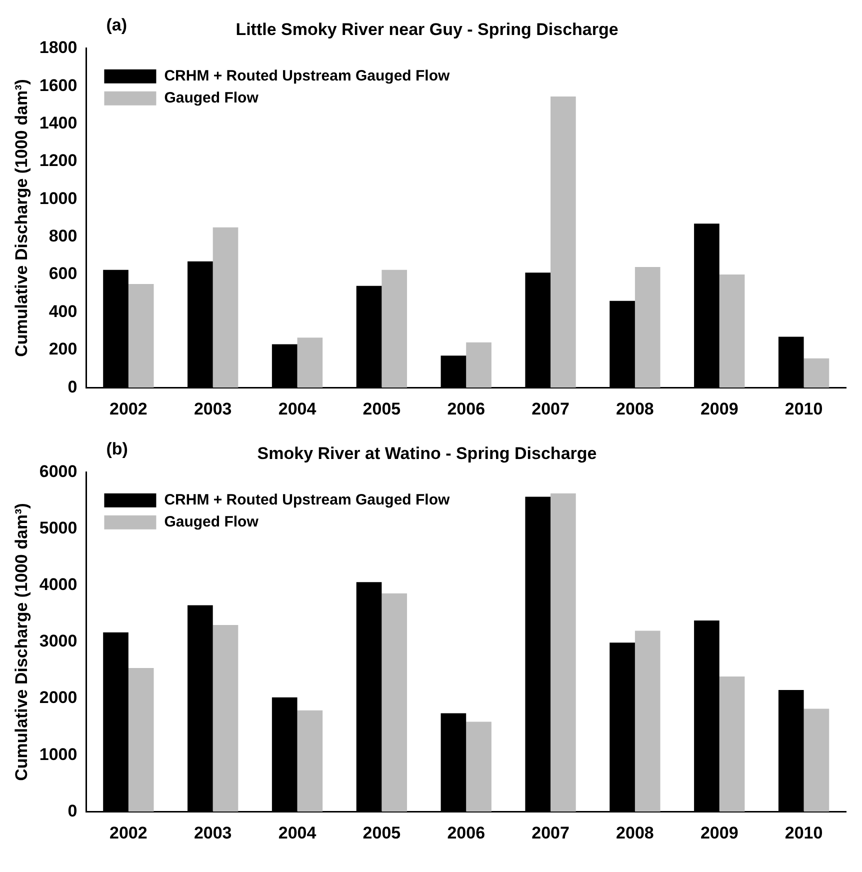 Image resolution: width=862 pixels, height=872 pixels. Describe the element at coordinates (58, 160) in the screenshot. I see `y-tick-label: 1200` at that location.